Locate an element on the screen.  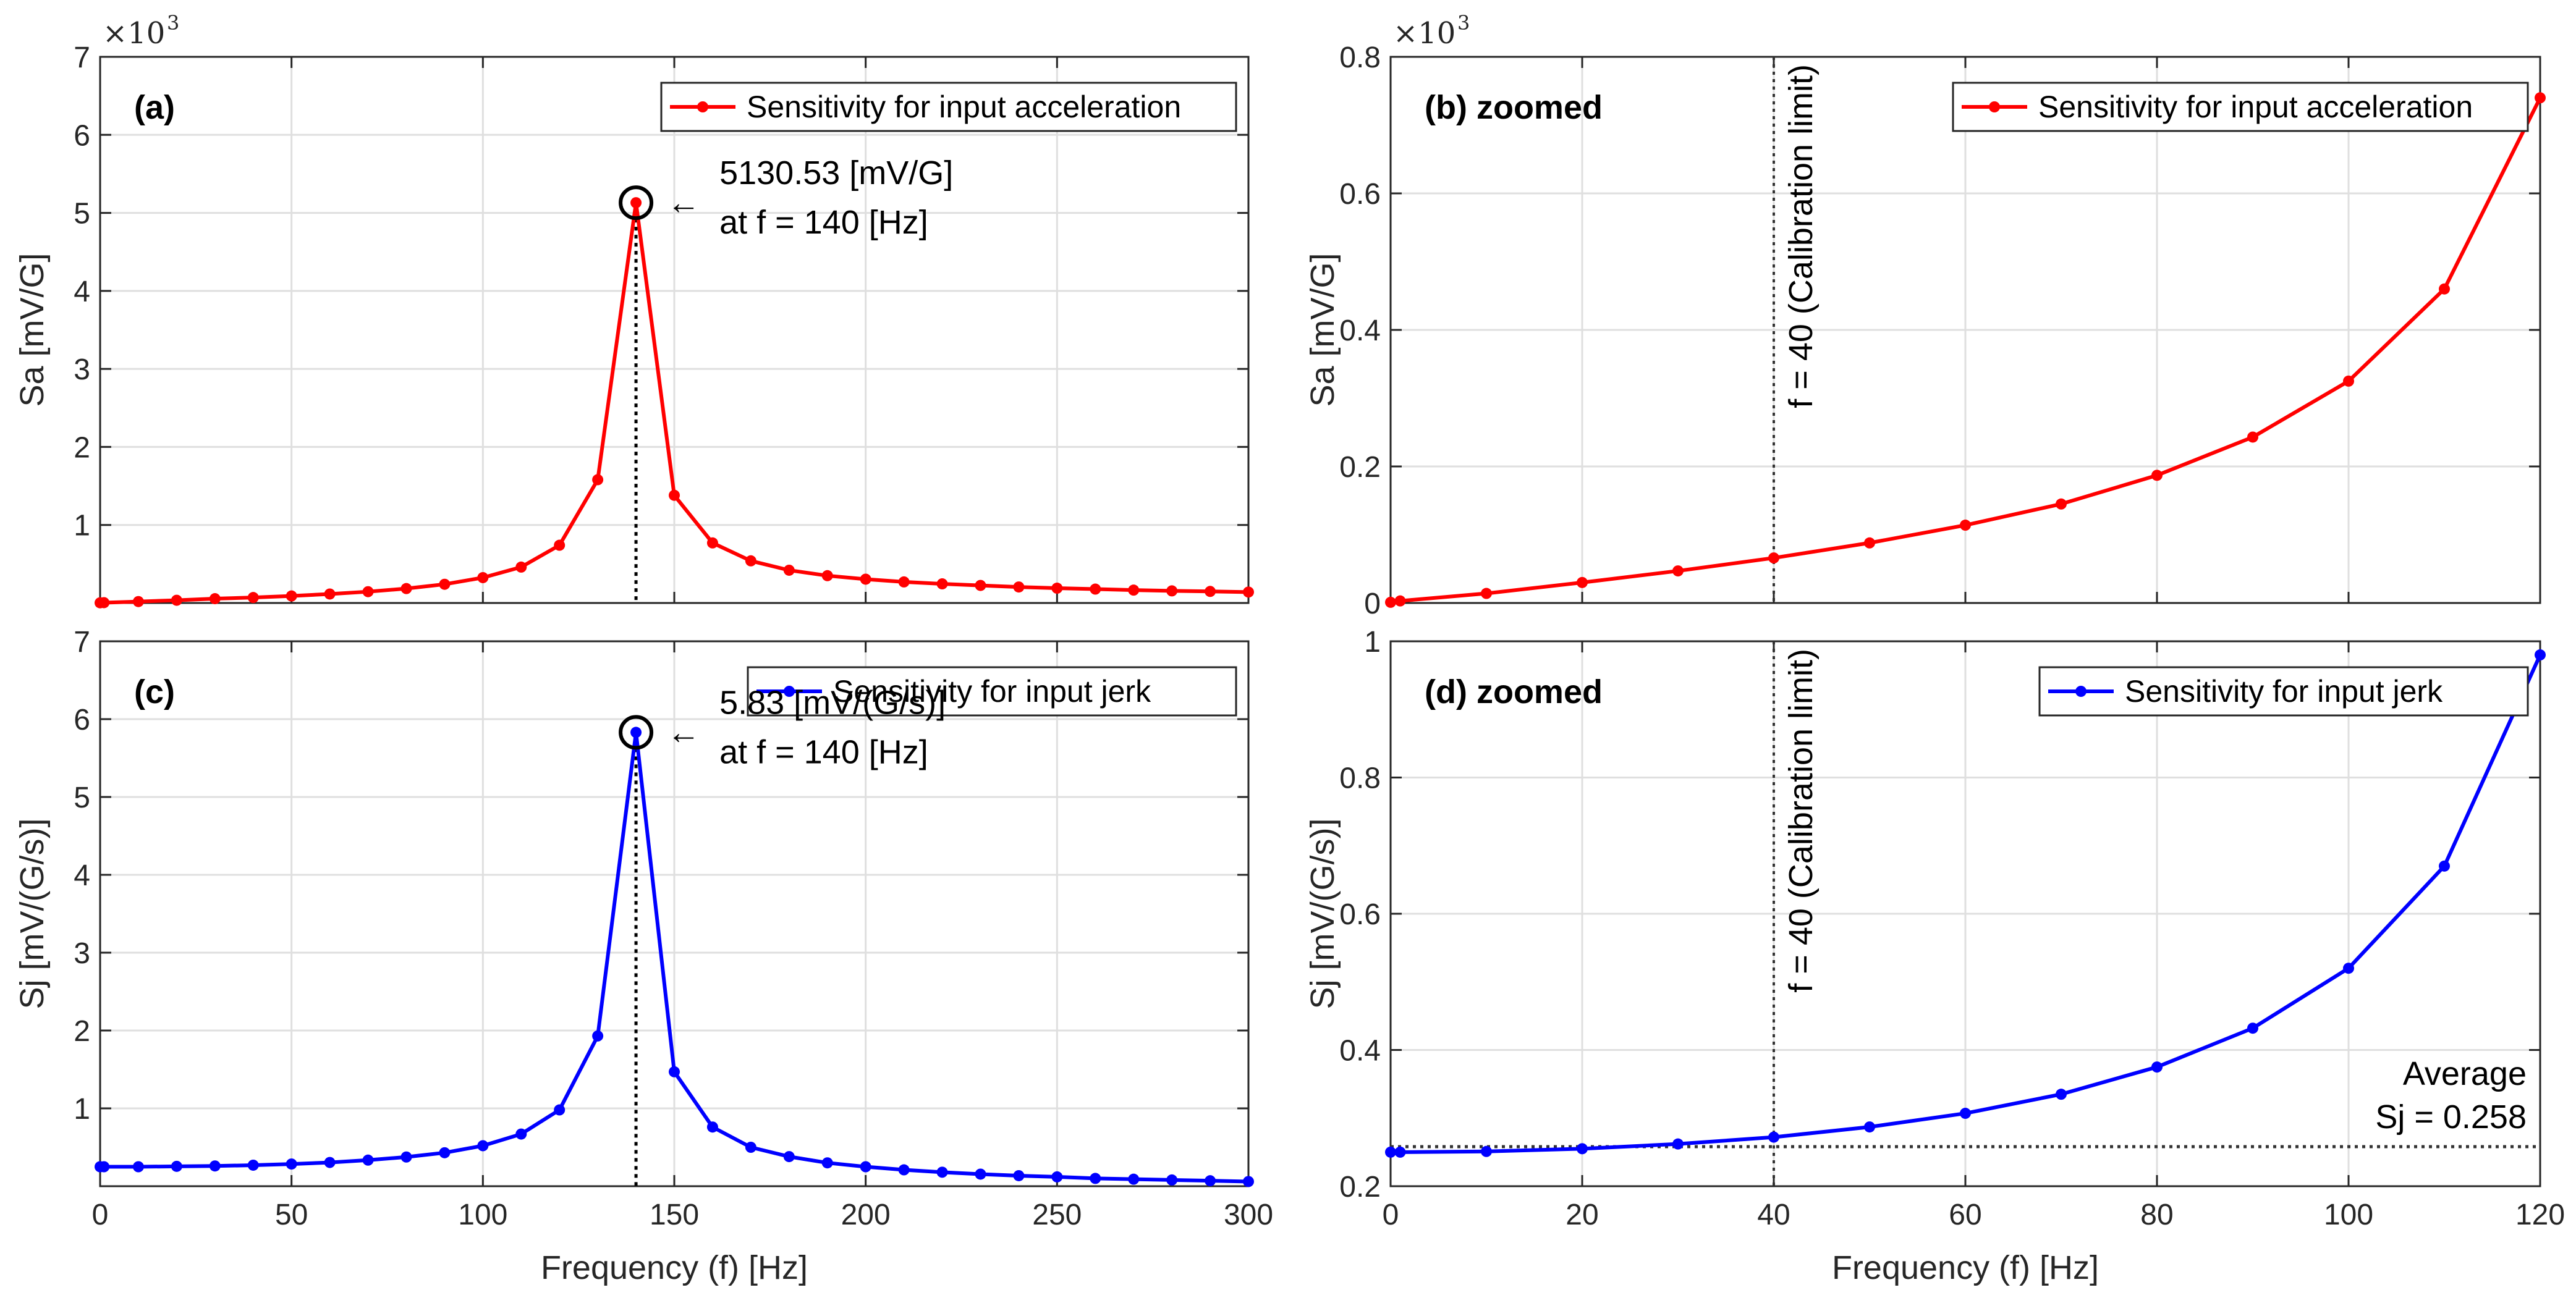
y-tick-label: 5 is located at coordinates (82, 798).